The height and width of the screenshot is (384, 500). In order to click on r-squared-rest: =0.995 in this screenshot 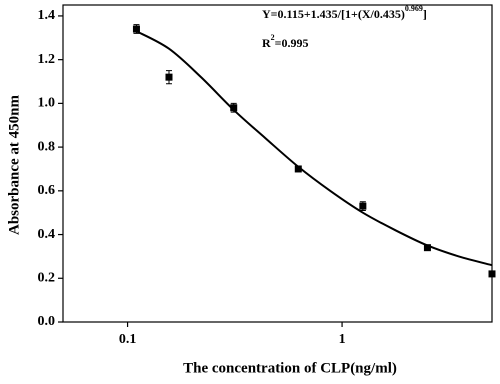, I will do `click(292, 43)`.